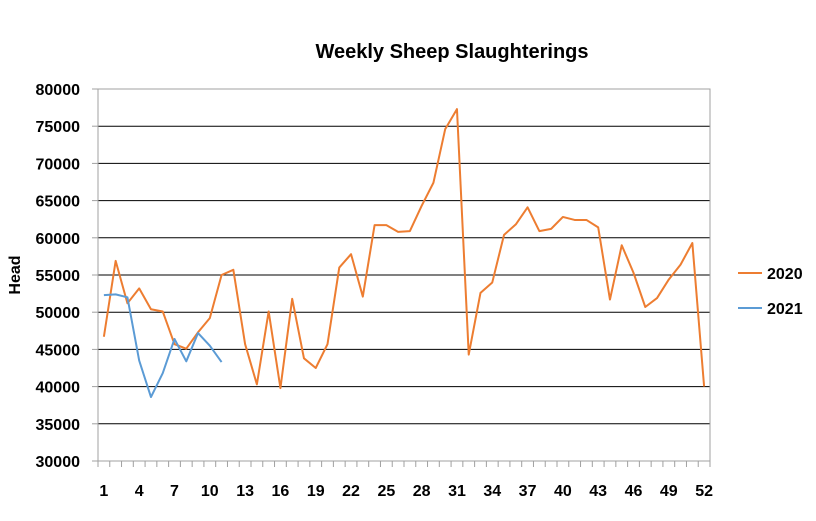  Describe the element at coordinates (58, 388) in the screenshot. I see `y-tick-label: 40000` at that location.